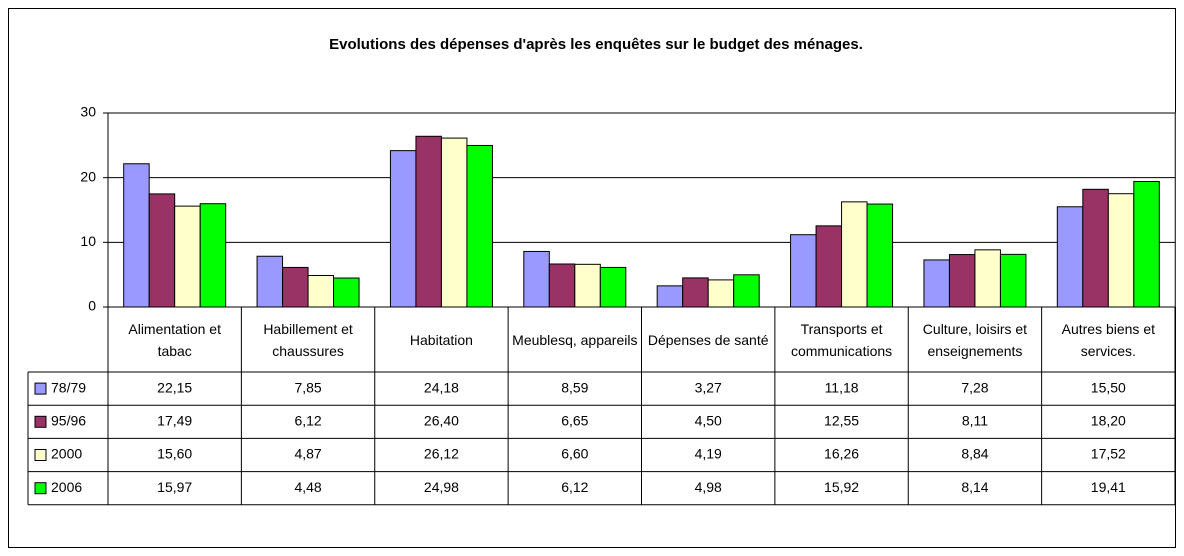 Image resolution: width=1184 pixels, height=556 pixels. What do you see at coordinates (974, 487) in the screenshot?
I see `data-label: 8,14` at bounding box center [974, 487].